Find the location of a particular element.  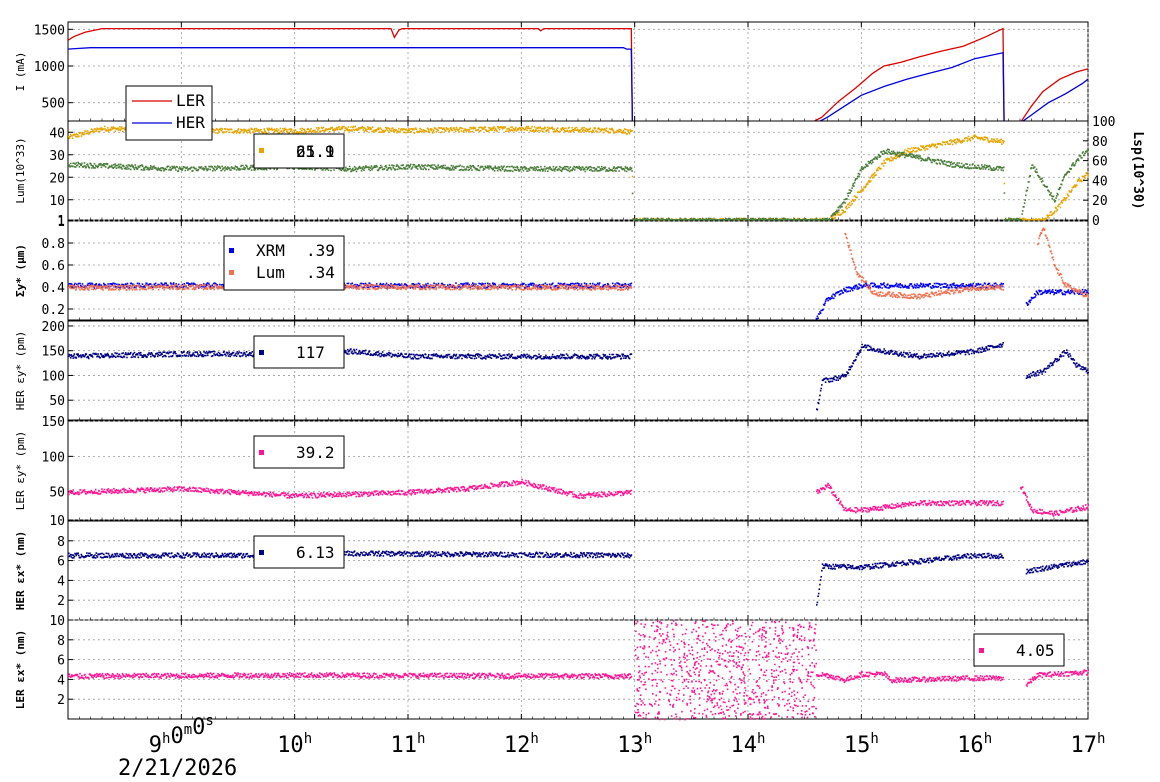

panel-frame is located at coordinates (578, 669).